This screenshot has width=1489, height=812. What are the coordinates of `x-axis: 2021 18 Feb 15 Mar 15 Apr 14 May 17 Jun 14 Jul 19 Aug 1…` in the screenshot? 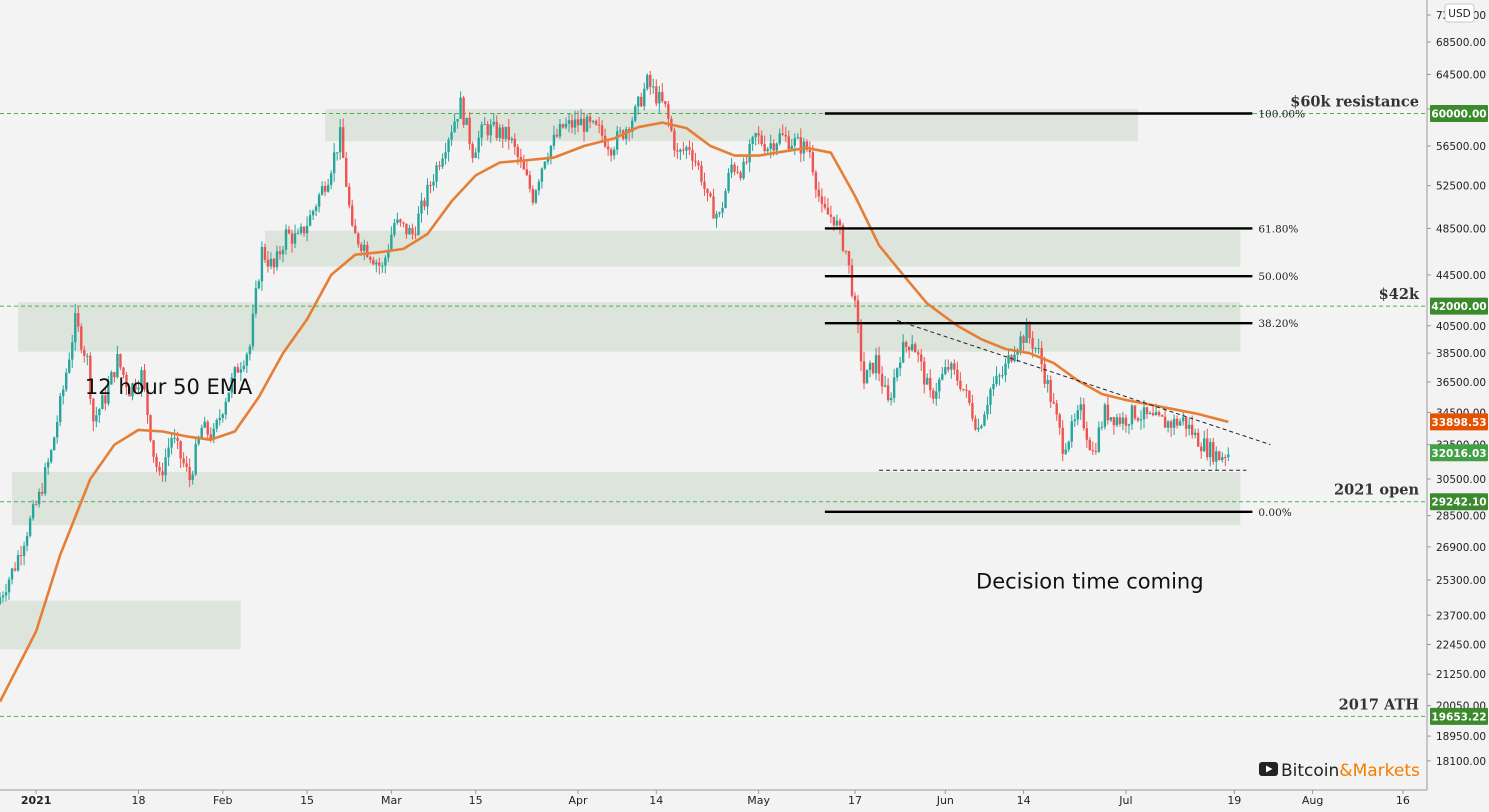 It's located at (713, 798).